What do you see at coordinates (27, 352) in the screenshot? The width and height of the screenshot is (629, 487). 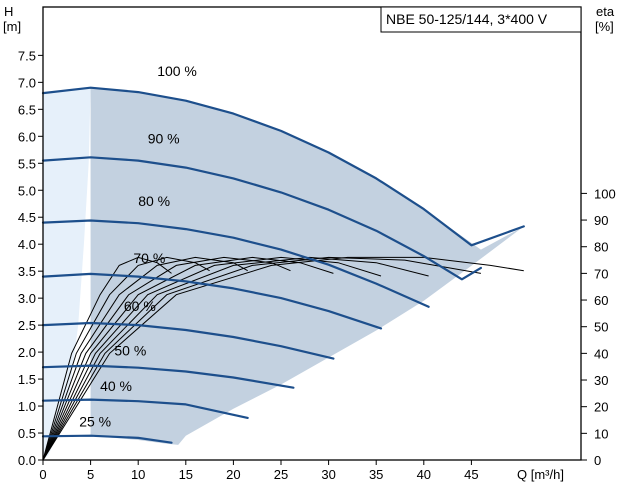 I see `y-tick-label: 2.0` at bounding box center [27, 352].